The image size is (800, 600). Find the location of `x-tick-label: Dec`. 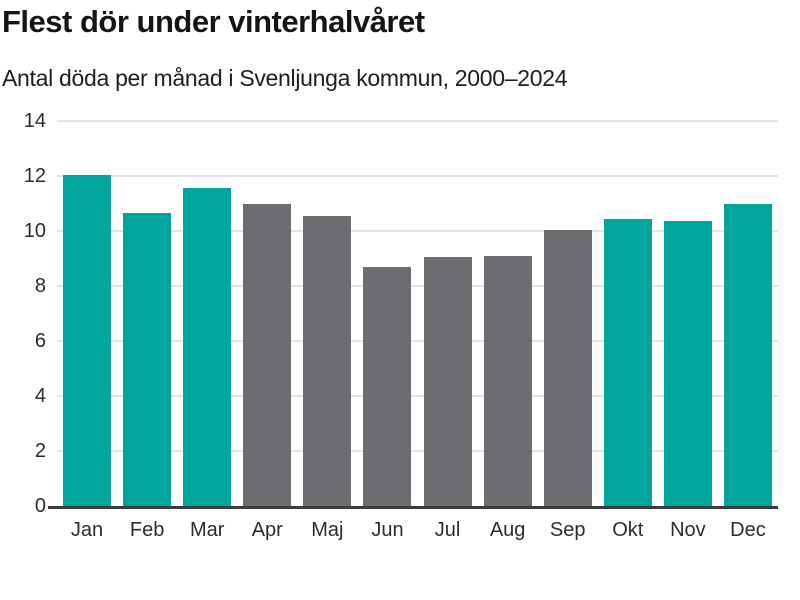

x-tick-label: Dec is located at coordinates (748, 530).